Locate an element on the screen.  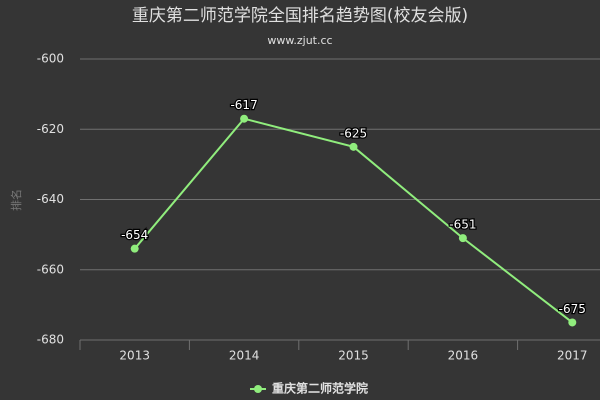
data-label: -625 is located at coordinates (353, 133).